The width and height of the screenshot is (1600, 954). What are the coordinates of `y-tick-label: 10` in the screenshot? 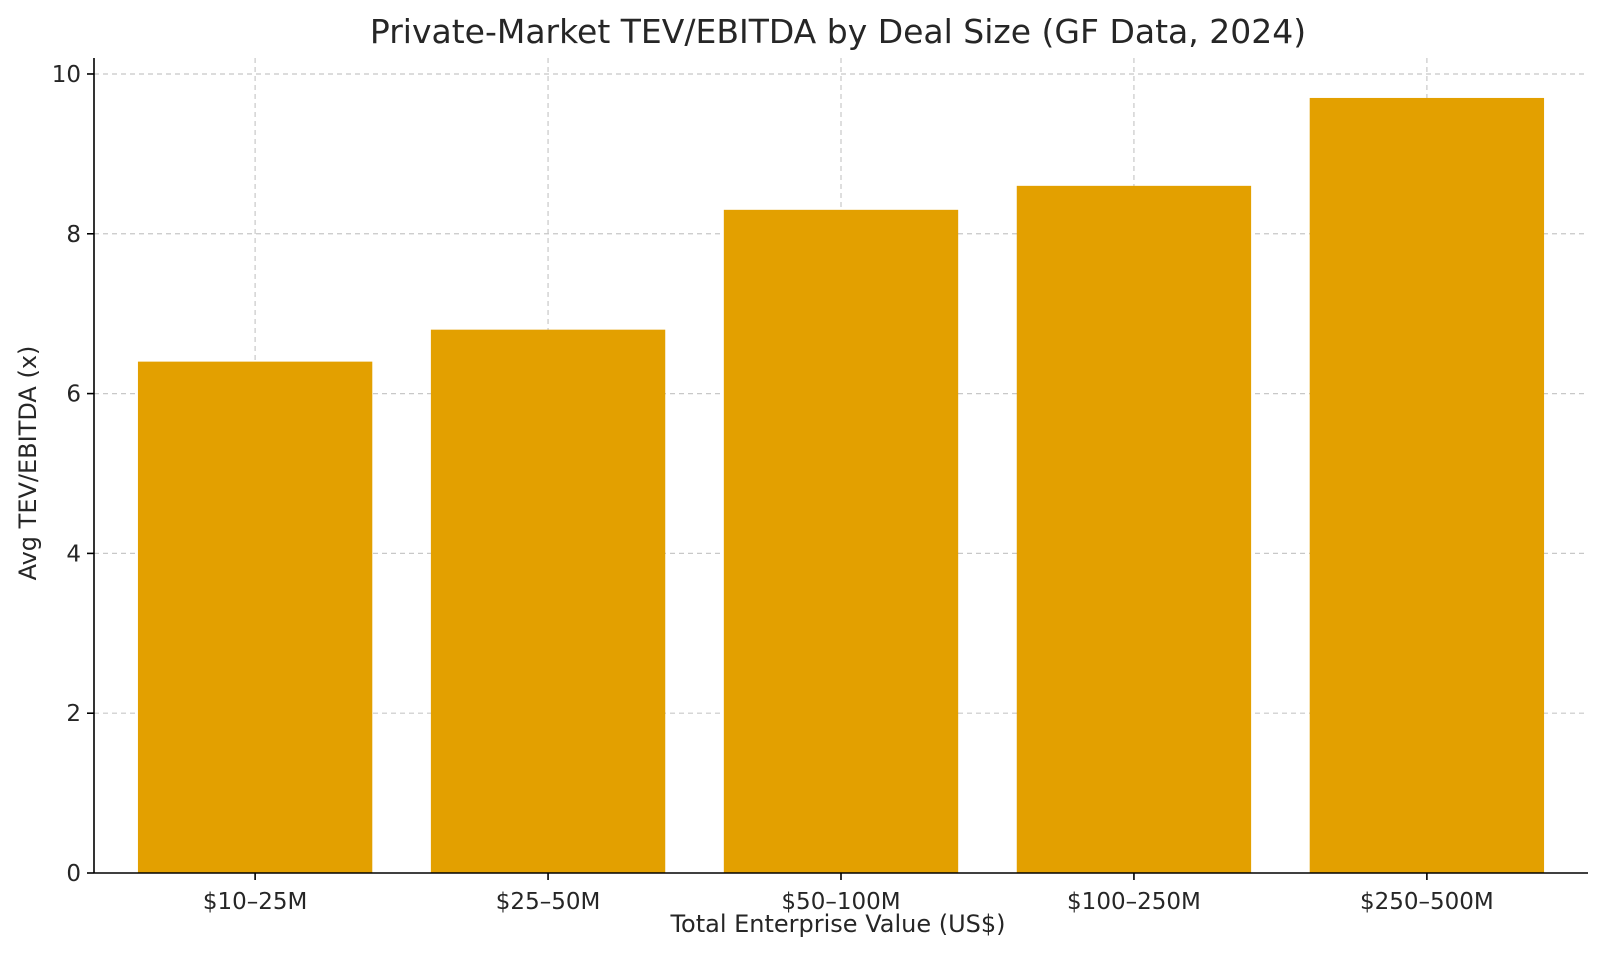 It's located at (66, 75).